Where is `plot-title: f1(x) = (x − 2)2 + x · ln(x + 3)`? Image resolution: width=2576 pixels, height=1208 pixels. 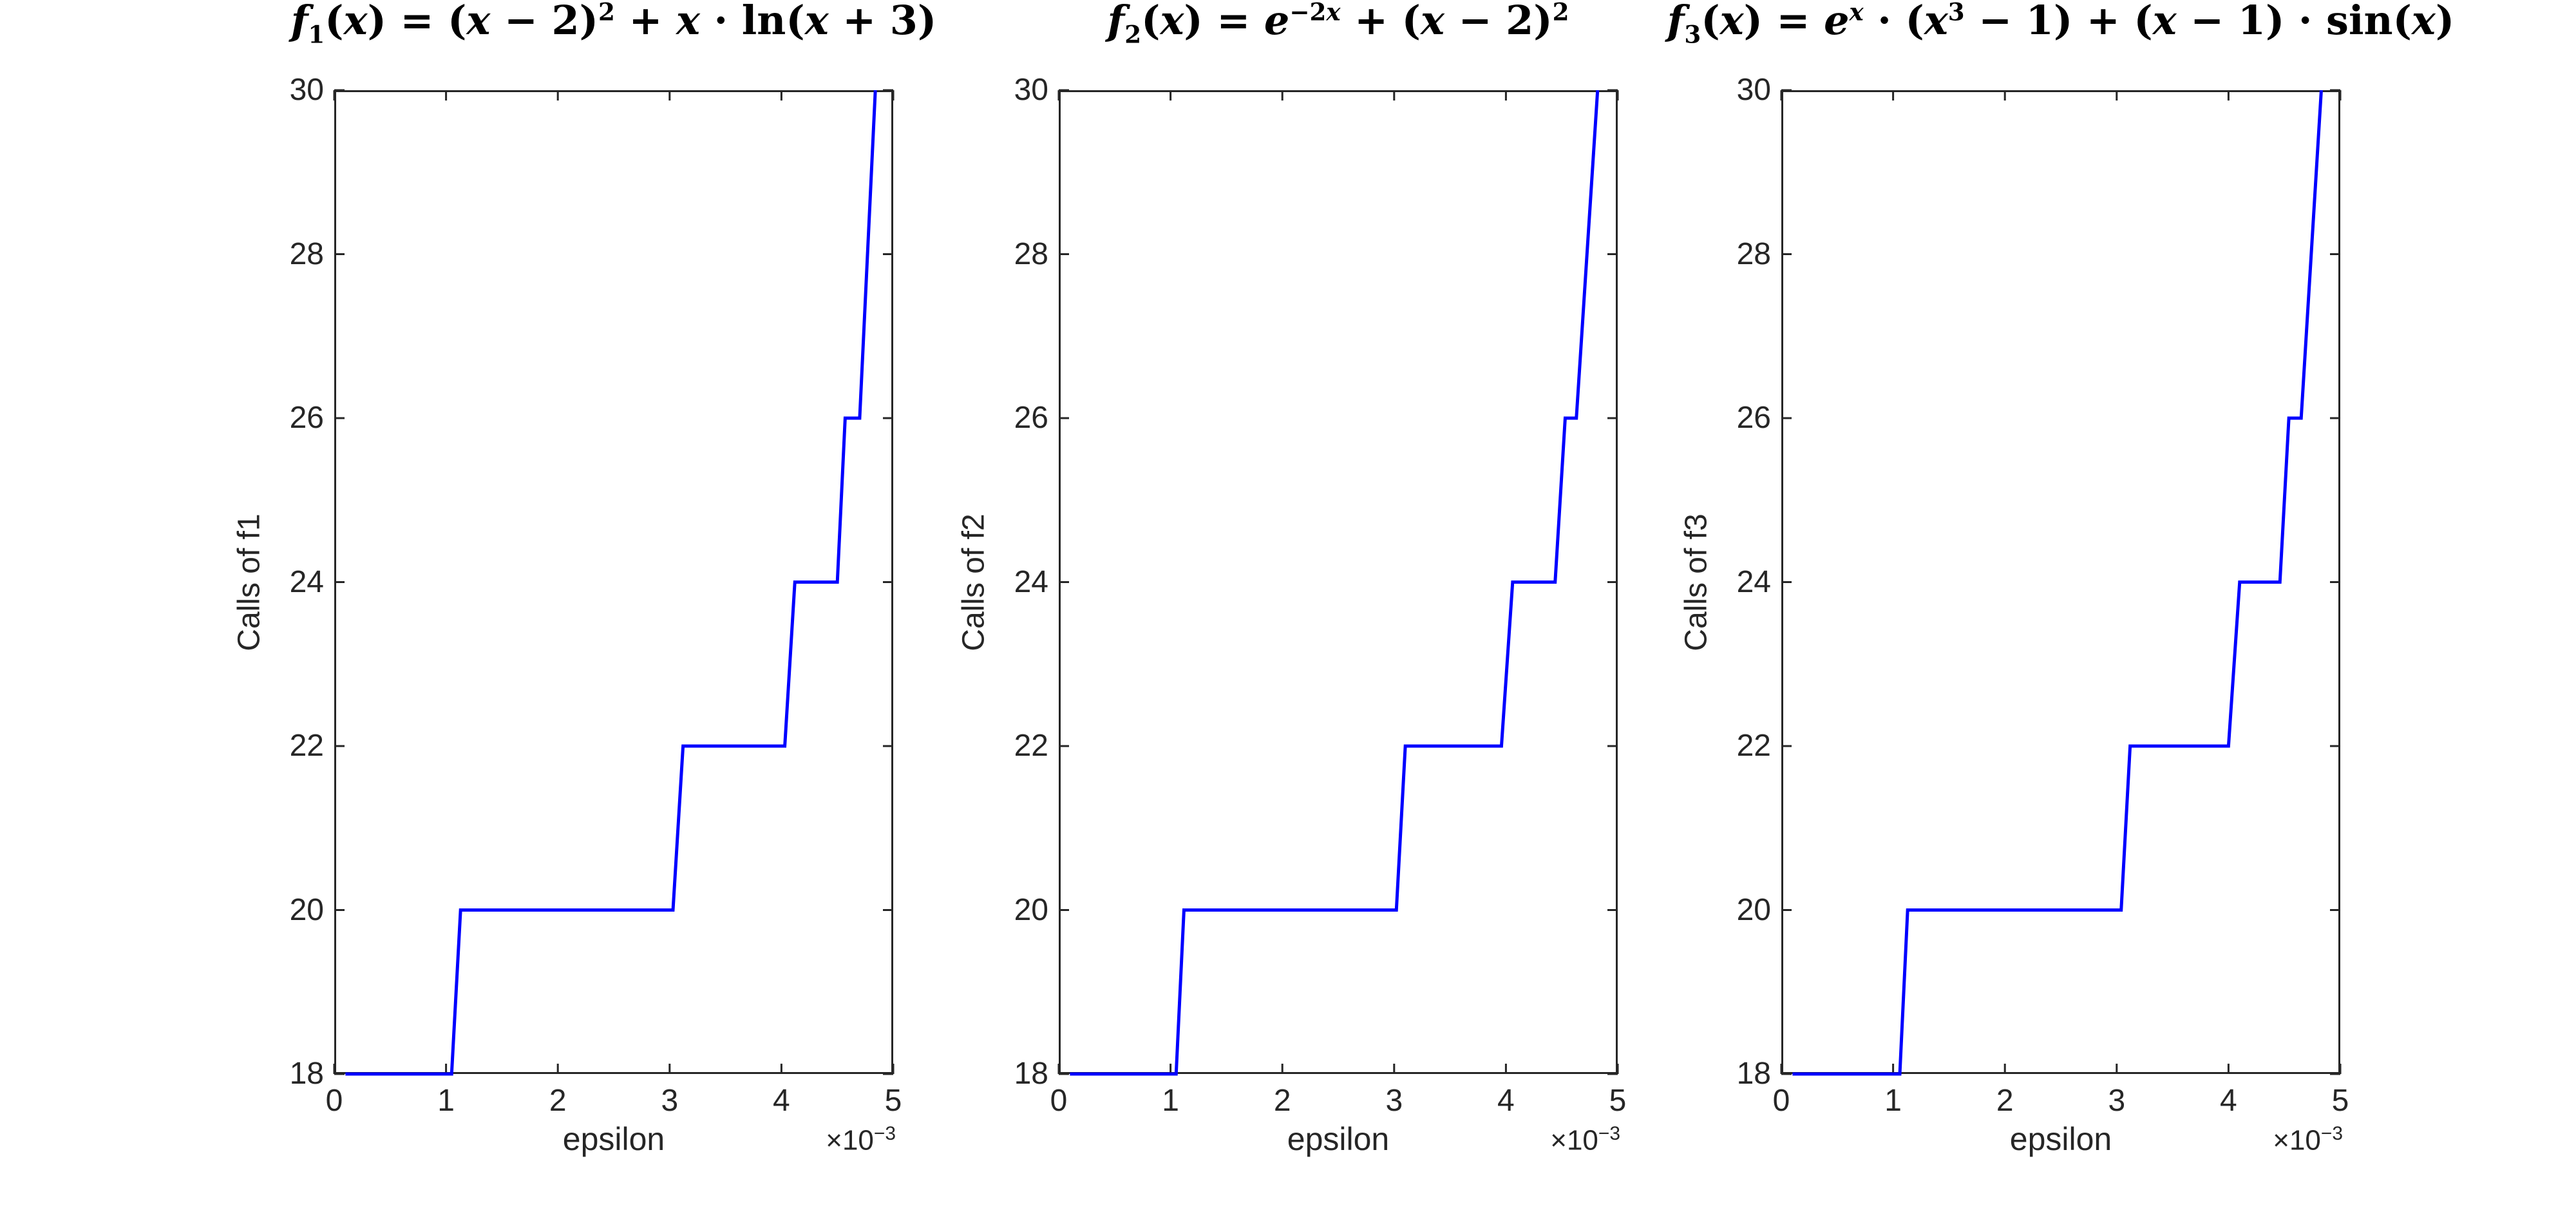 plot-title: f1(x) = (x − 2)2 + x · ln(x + 3) is located at coordinates (613, 24).